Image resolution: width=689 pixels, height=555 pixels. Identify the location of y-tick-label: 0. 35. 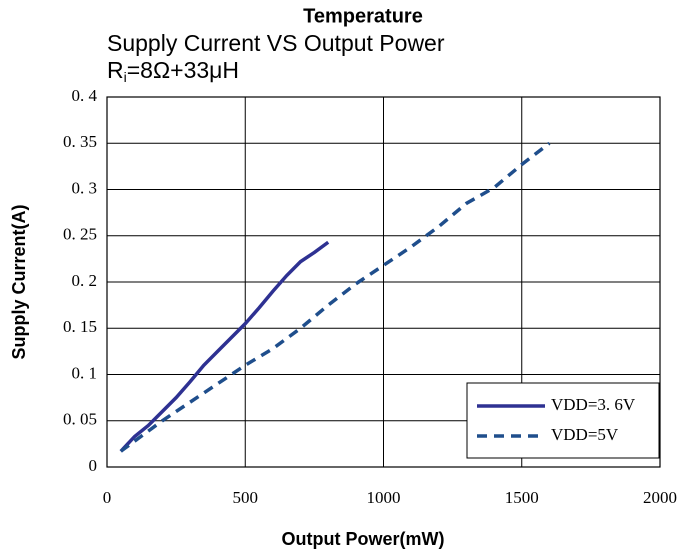
(80, 141).